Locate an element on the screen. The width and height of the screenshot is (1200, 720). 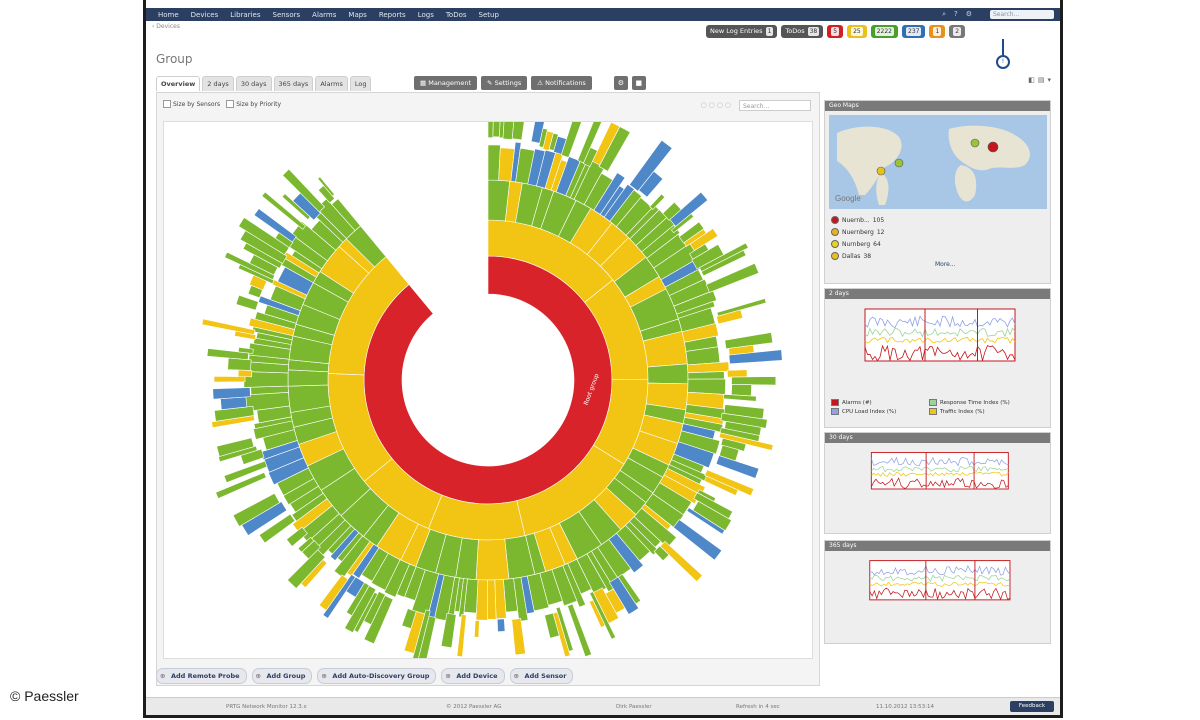
tab-365-days: 365 days is located at coordinates (293, 83).